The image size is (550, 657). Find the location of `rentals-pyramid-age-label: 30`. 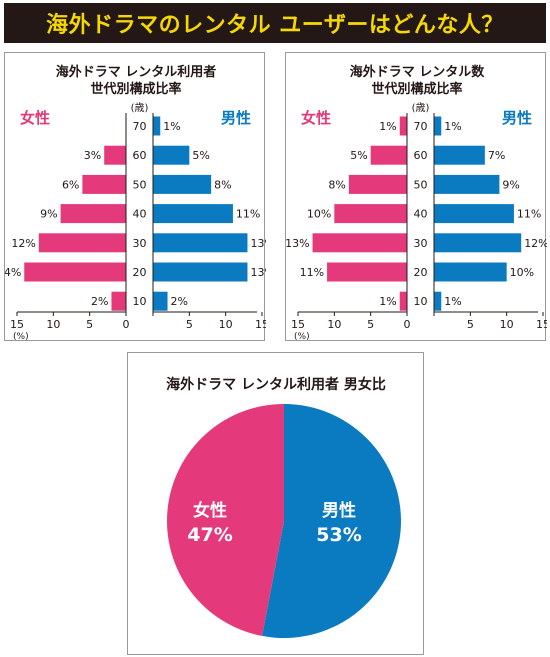

rentals-pyramid-age-label: 30 is located at coordinates (421, 243).